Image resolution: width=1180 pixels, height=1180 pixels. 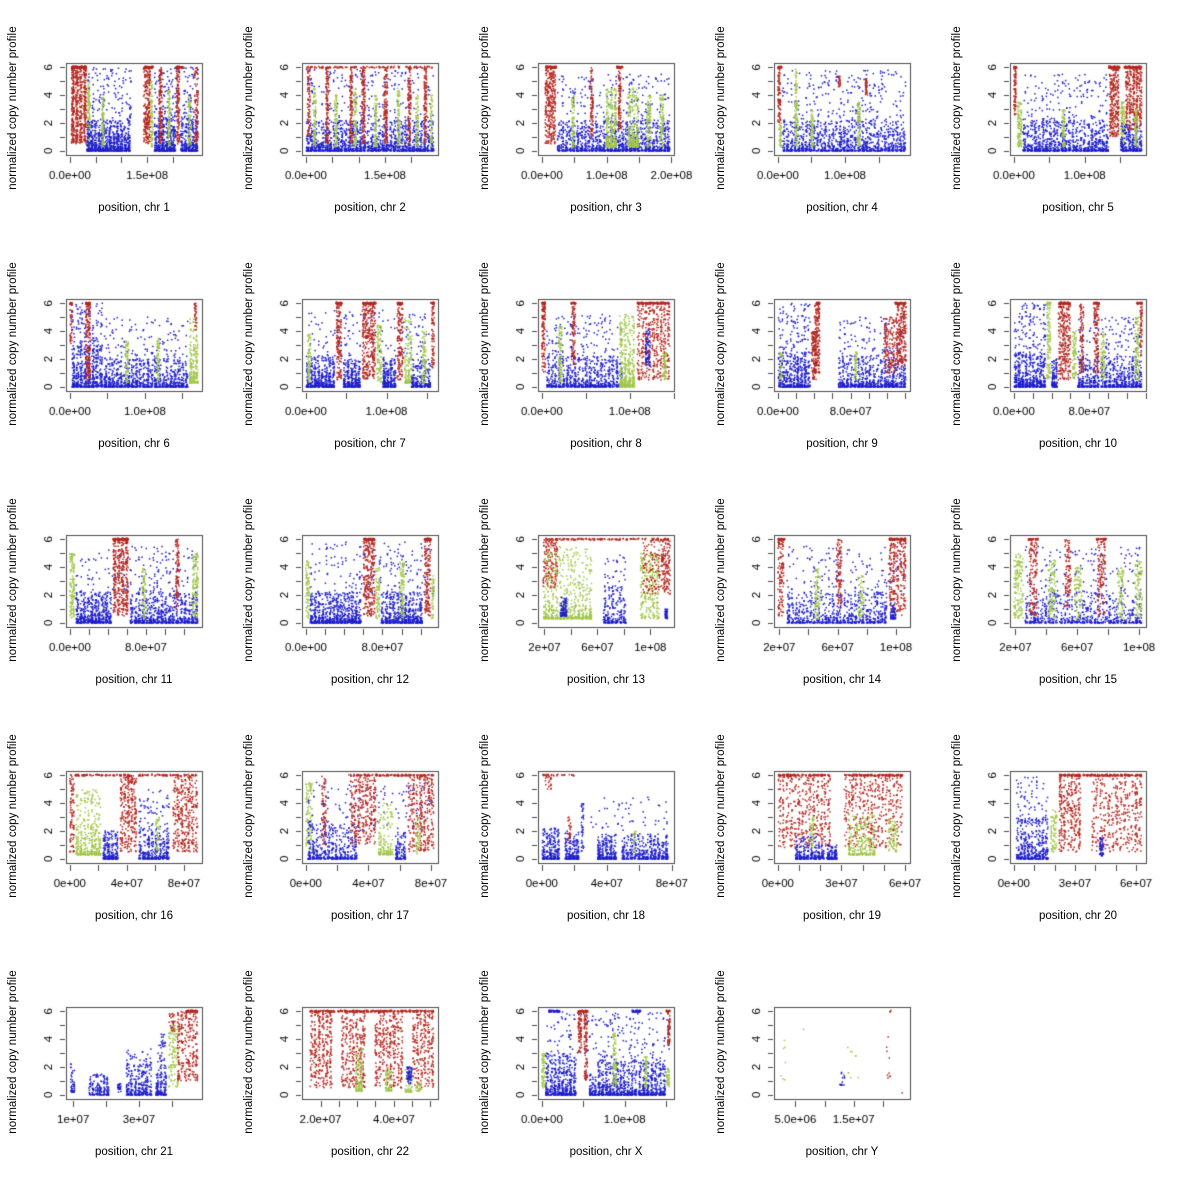 I want to click on x-axis-label: position, chr 8, so click(x=606, y=444).